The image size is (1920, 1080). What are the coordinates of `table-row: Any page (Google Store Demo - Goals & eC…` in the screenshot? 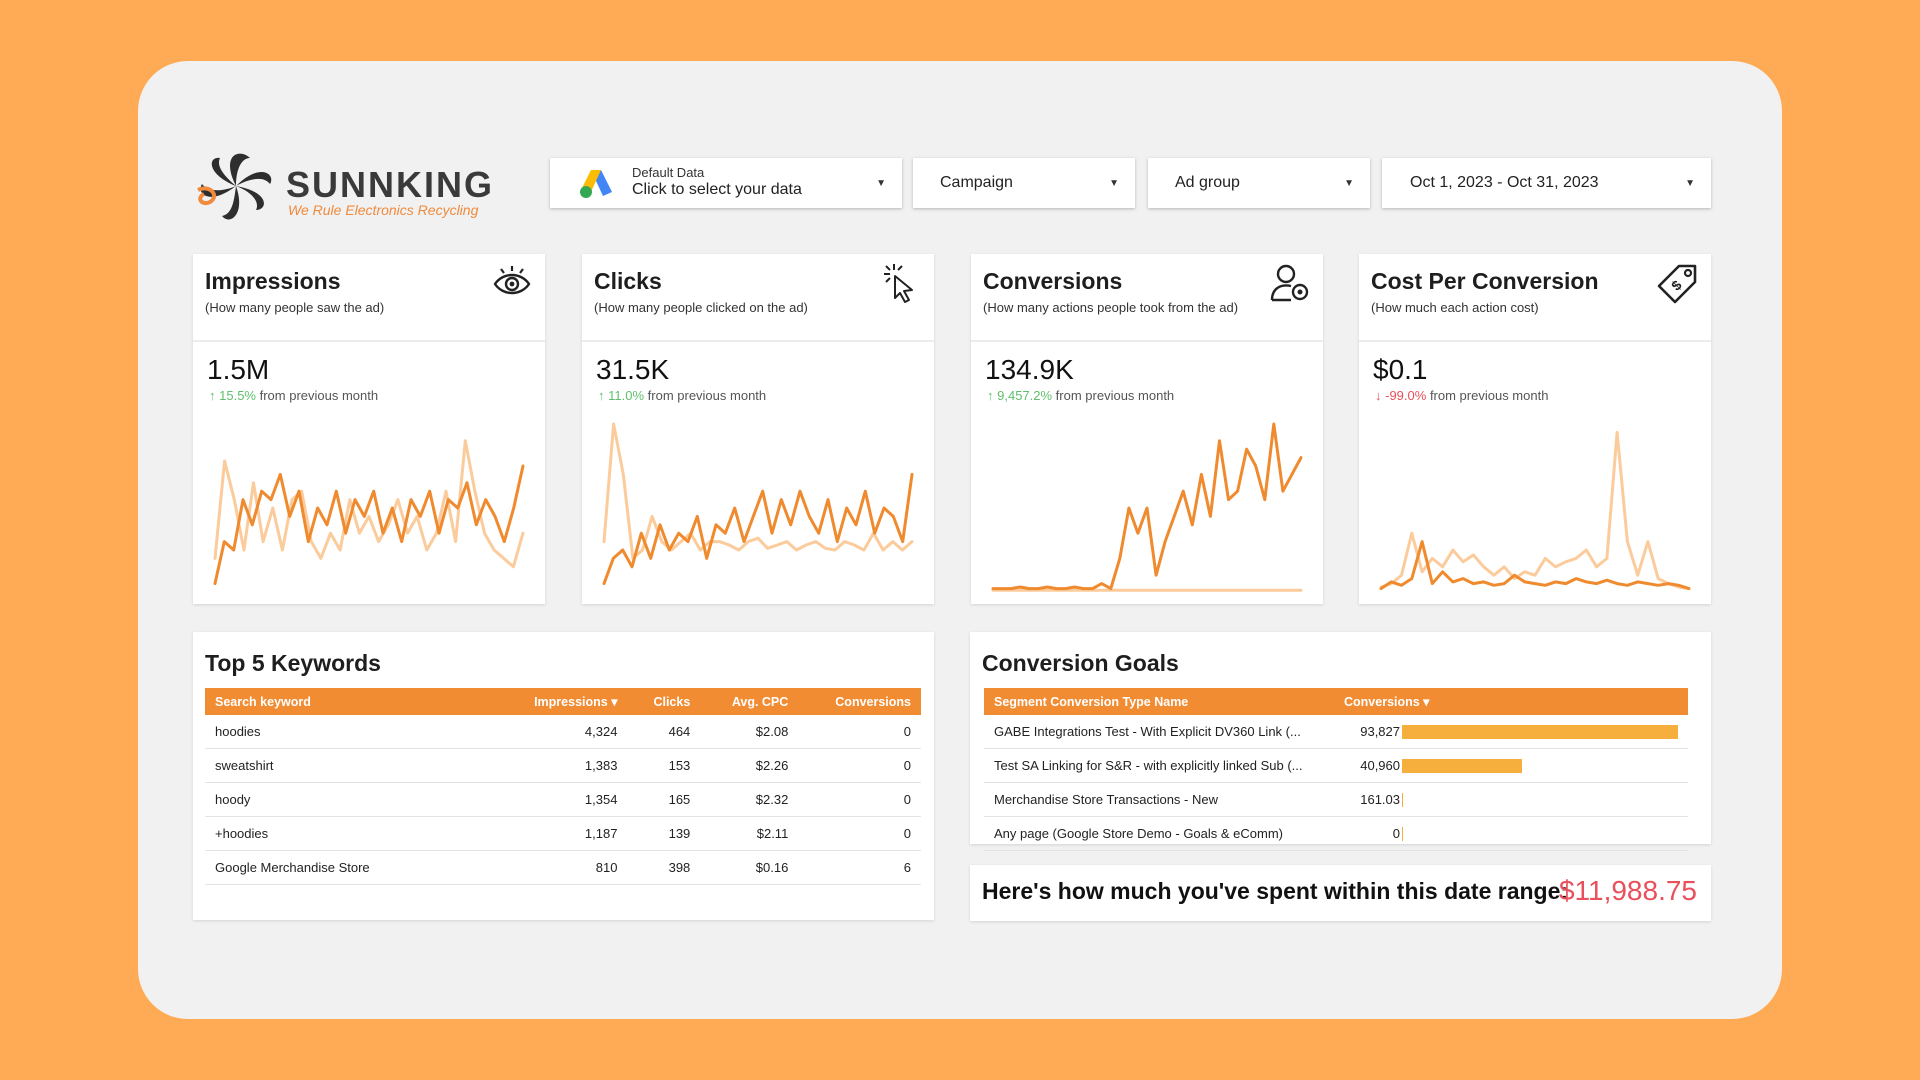 It's located at (1336, 833).